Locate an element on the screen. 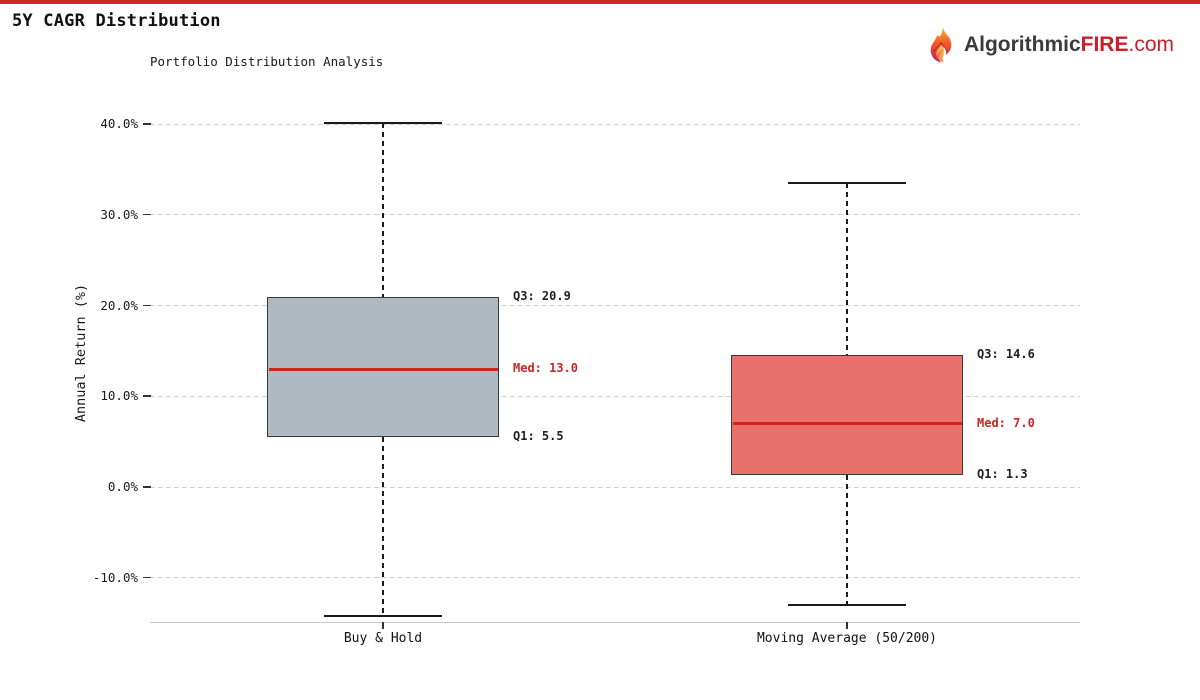 Image resolution: width=1200 pixels, height=700 pixels. logo-text: AlgorithmicFIRE.com is located at coordinates (1069, 45).